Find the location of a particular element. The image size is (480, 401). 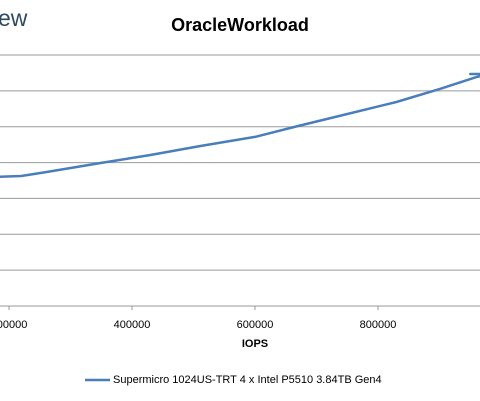

x-tick-label: 800000 is located at coordinates (378, 325).